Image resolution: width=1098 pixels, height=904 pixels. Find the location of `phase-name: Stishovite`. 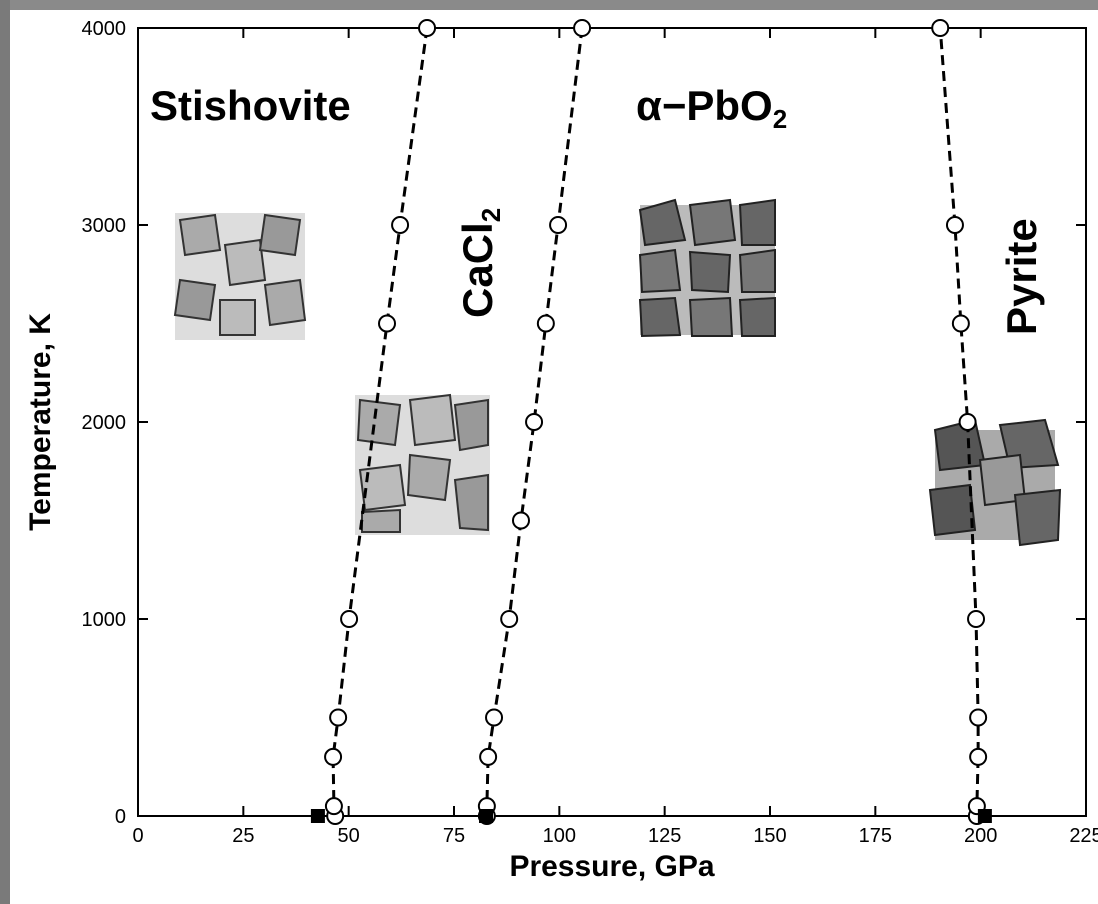

phase-name: Stishovite is located at coordinates (250, 105).